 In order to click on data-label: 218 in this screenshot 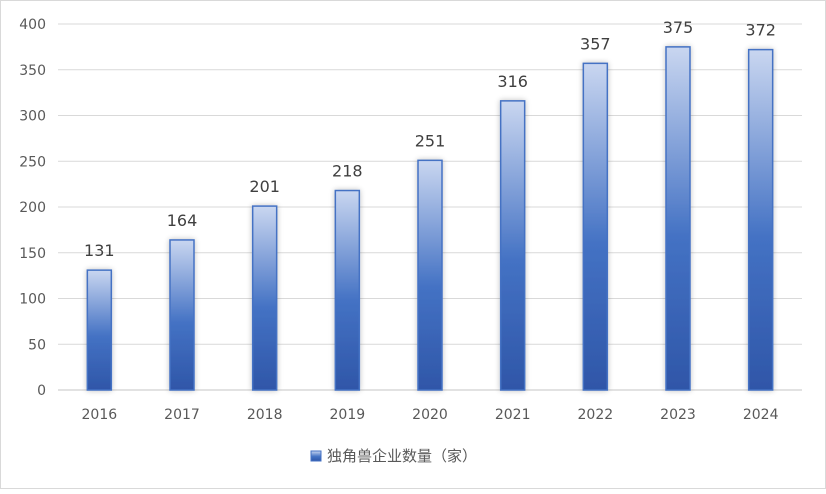, I will do `click(347, 171)`.